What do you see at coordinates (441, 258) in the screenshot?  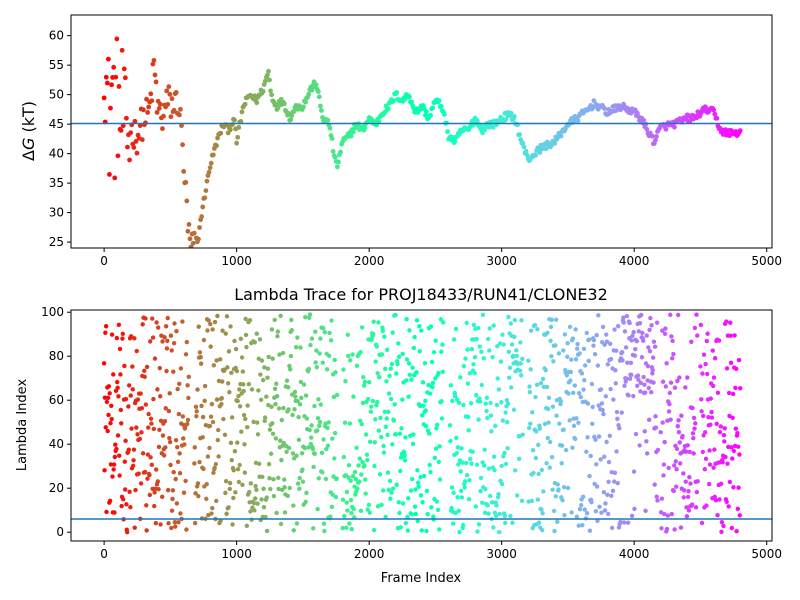 I see `dg-x-ticks: 0 1000 2000 3000 4000 5000` at bounding box center [441, 258].